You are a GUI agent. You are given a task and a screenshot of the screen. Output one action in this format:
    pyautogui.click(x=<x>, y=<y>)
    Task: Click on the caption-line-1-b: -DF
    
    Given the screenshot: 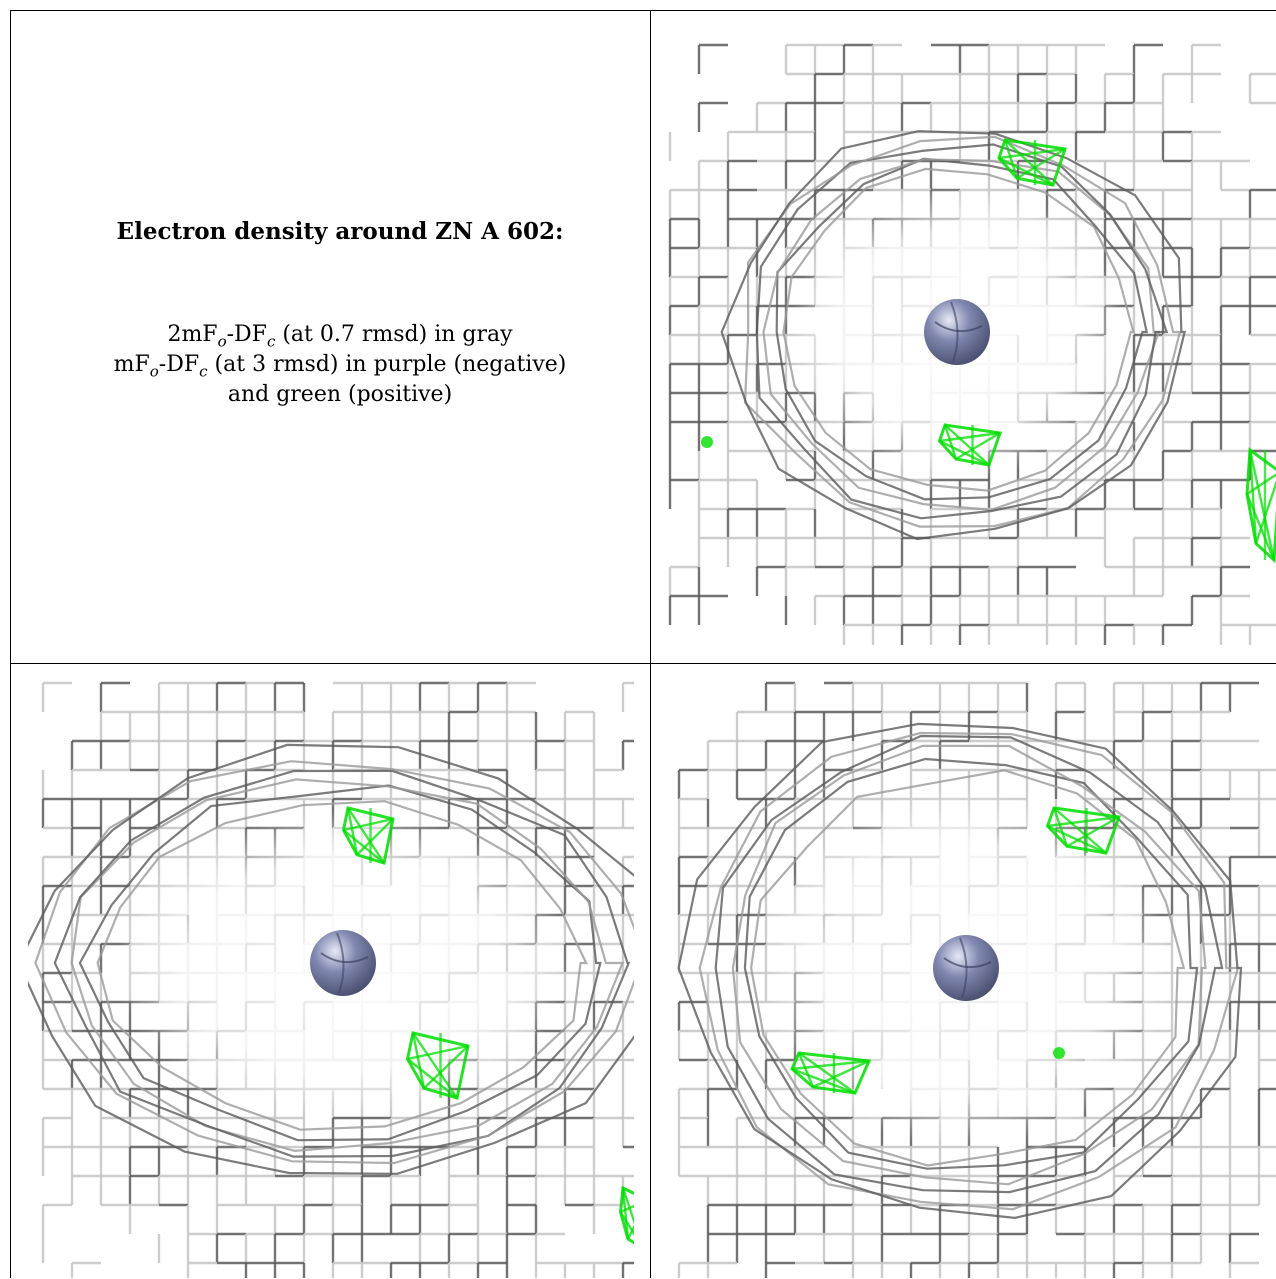 What is the action you would take?
    pyautogui.click(x=246, y=334)
    